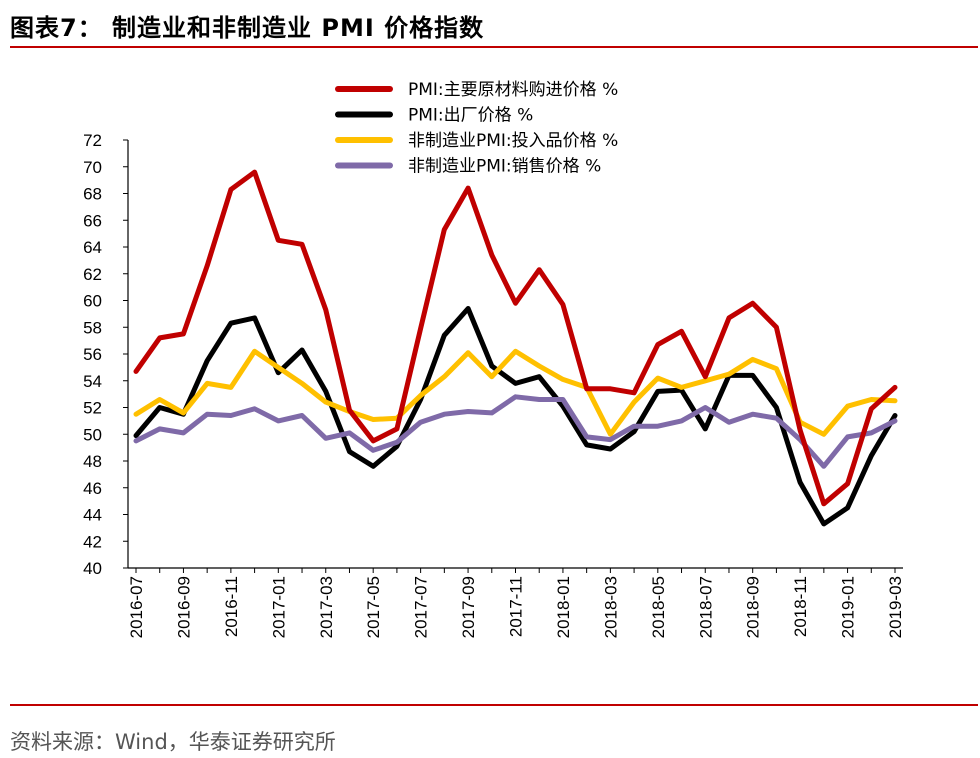 The height and width of the screenshot is (758, 980). I want to click on x-tick-label: 2017-07, so click(421, 607).